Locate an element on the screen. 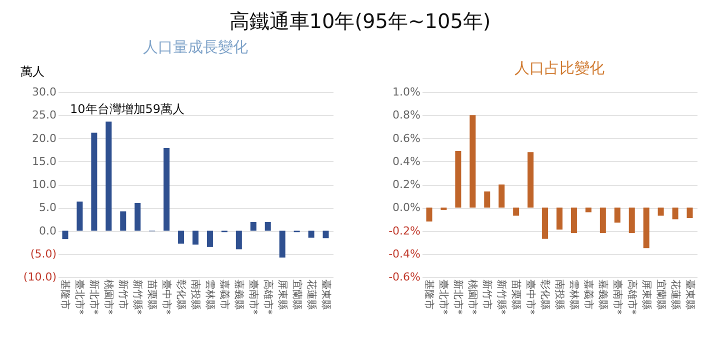 This screenshot has height=342, width=720. y-tick-label: -0.4% is located at coordinates (404, 253).